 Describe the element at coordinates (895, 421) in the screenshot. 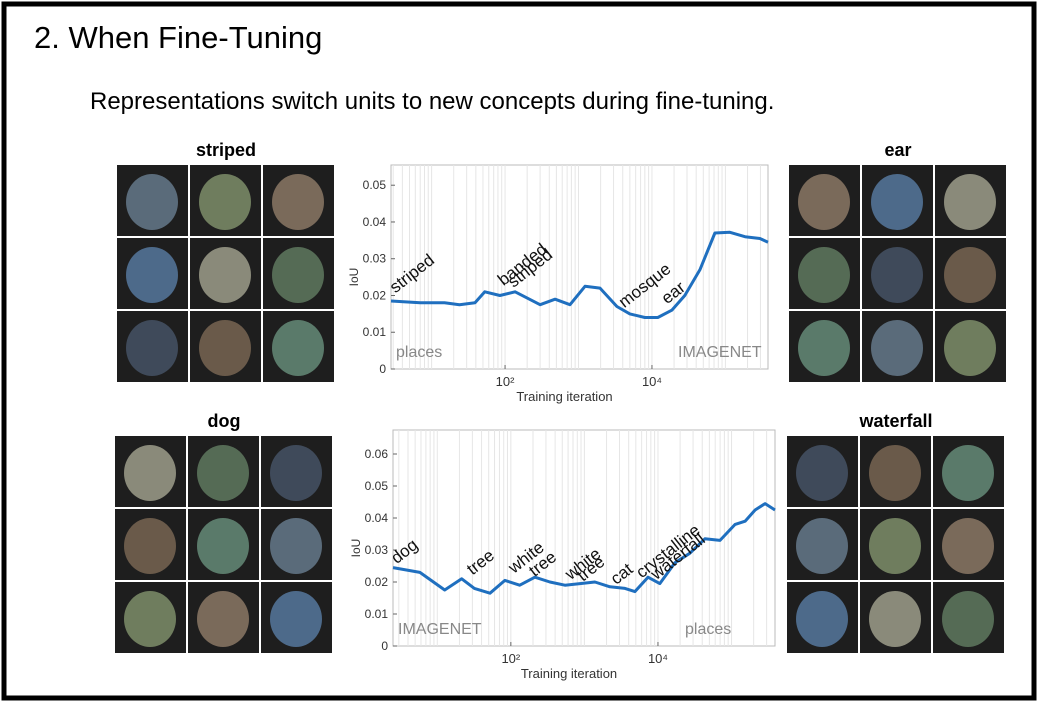

I see `panel-label: waterfall` at that location.